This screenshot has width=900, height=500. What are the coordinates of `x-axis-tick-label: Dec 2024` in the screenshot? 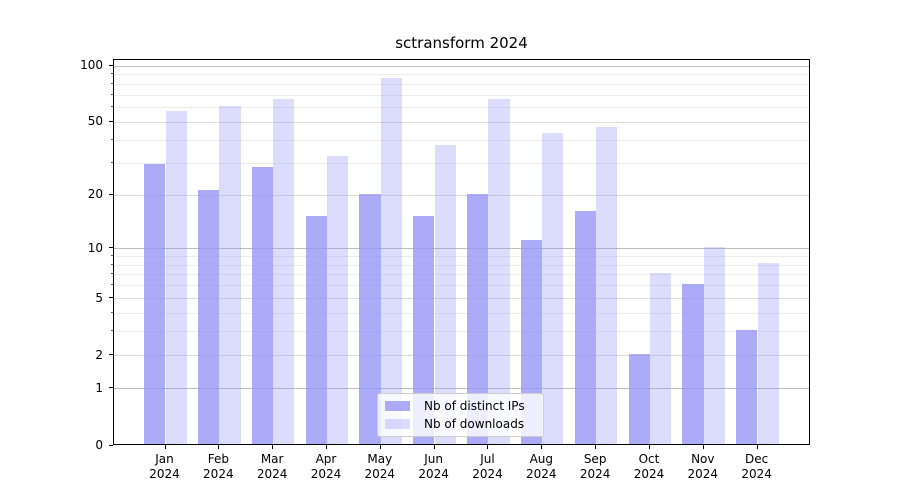 It's located at (757, 467).